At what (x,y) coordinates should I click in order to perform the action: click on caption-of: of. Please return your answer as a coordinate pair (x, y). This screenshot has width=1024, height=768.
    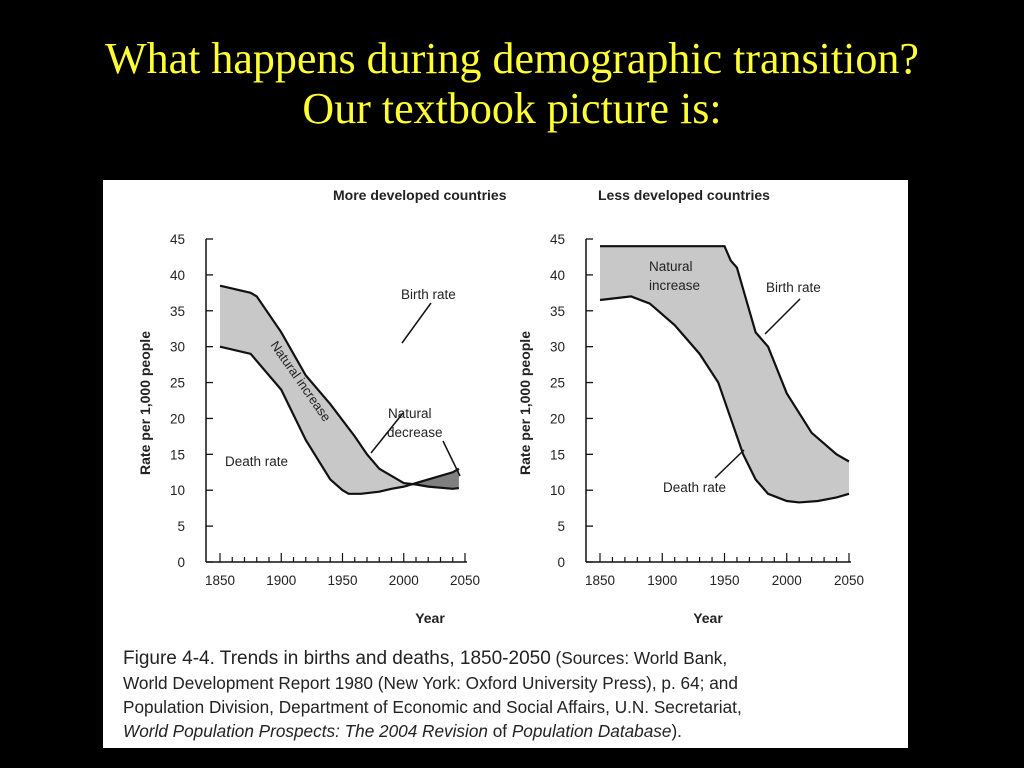
    Looking at the image, I should click on (499, 731).